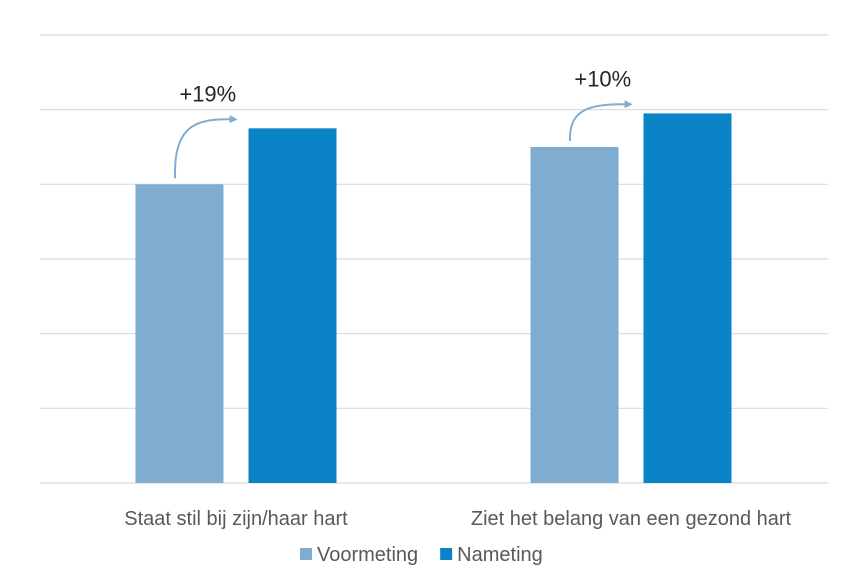 Image resolution: width=864 pixels, height=585 pixels. Describe the element at coordinates (306, 554) in the screenshot. I see `legend-swatch-voormeting` at that location.